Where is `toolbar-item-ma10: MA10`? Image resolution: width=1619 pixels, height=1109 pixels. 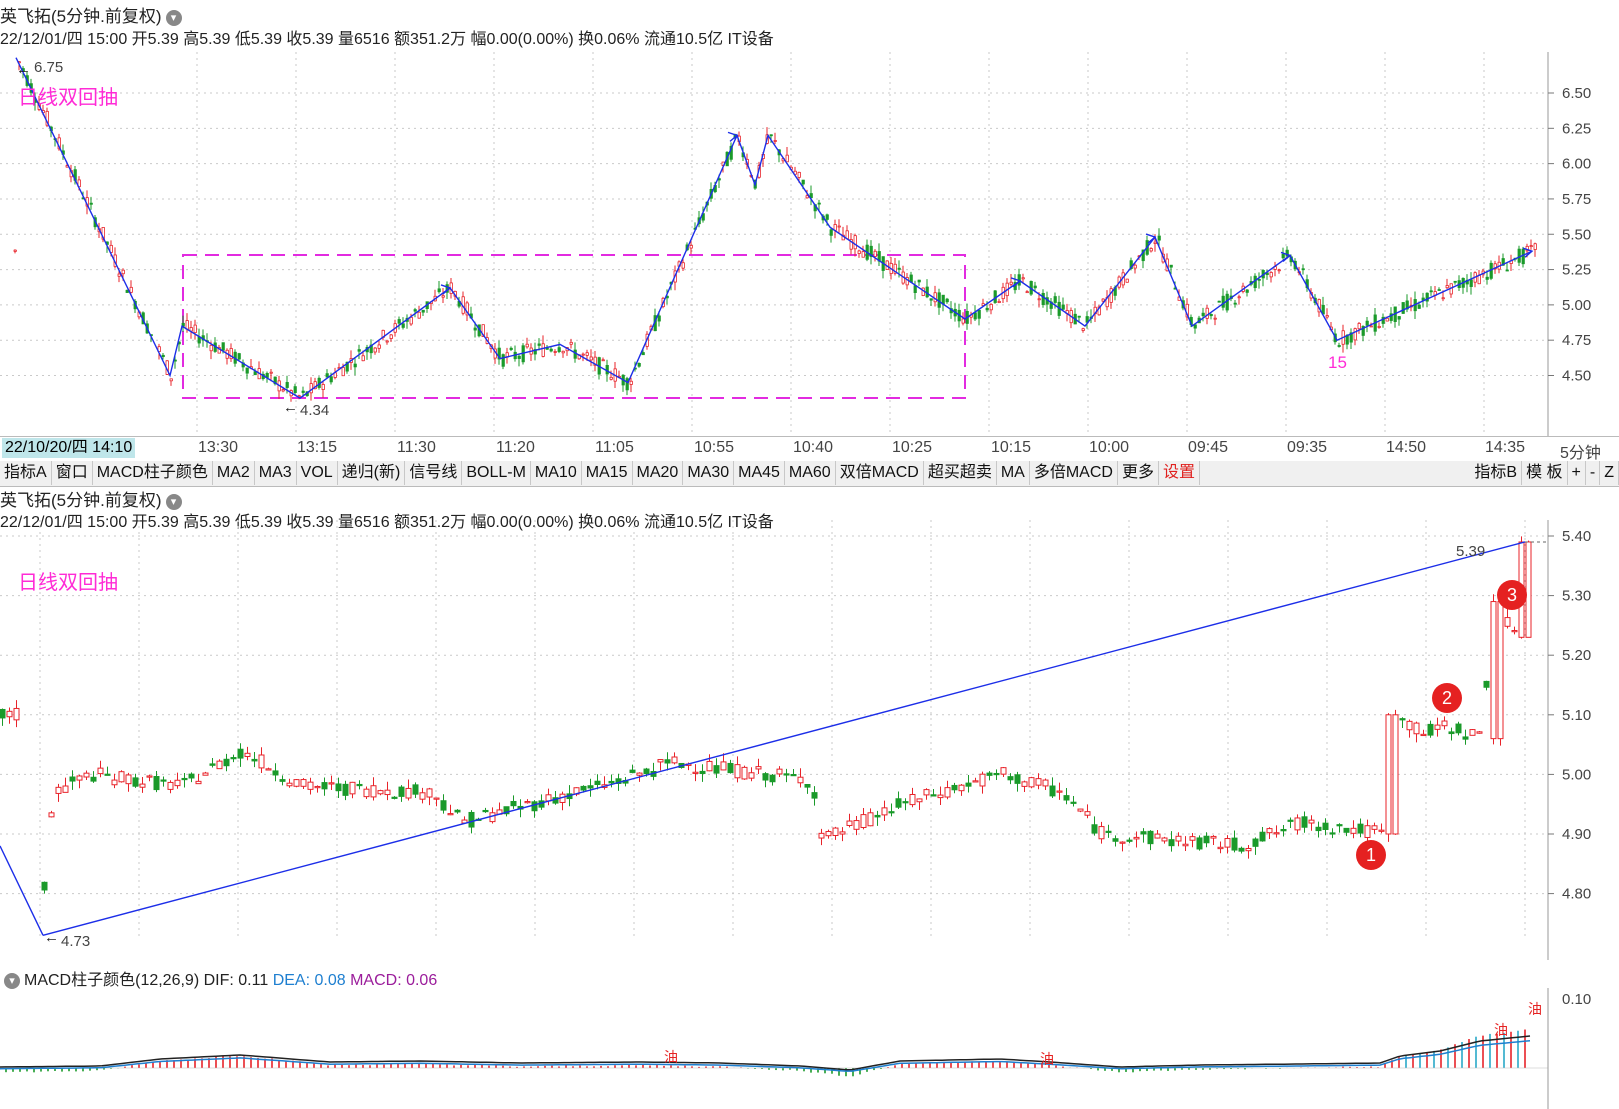 toolbar-item-ma10: MA10 is located at coordinates (556, 473).